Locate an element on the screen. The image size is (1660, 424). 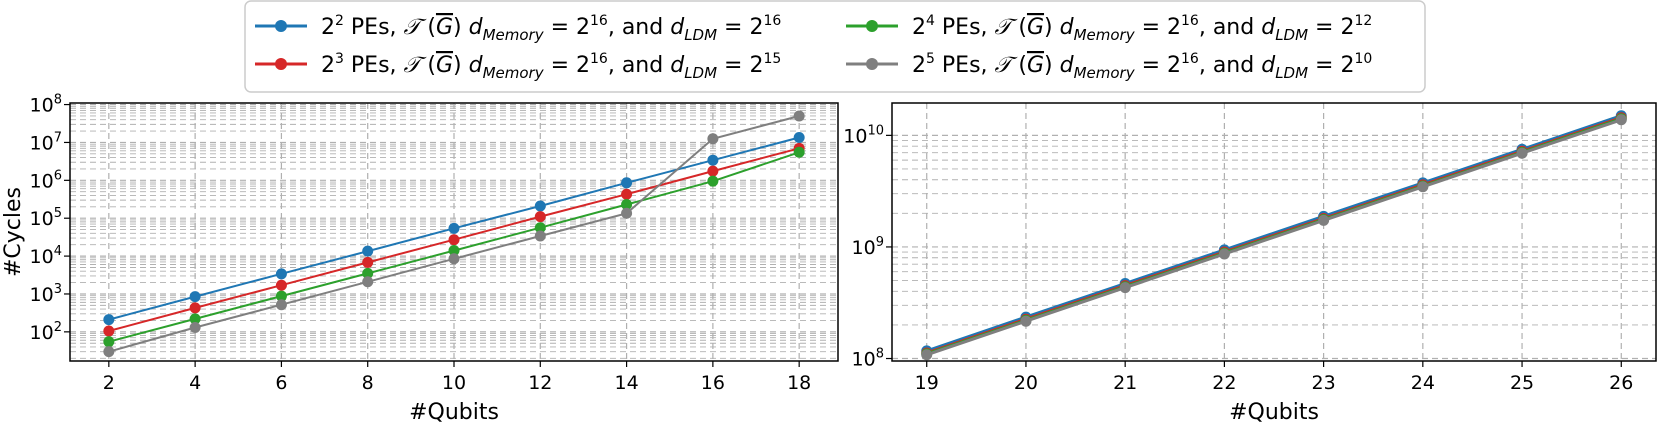
x-tick-label: 23 is located at coordinates (1324, 383).